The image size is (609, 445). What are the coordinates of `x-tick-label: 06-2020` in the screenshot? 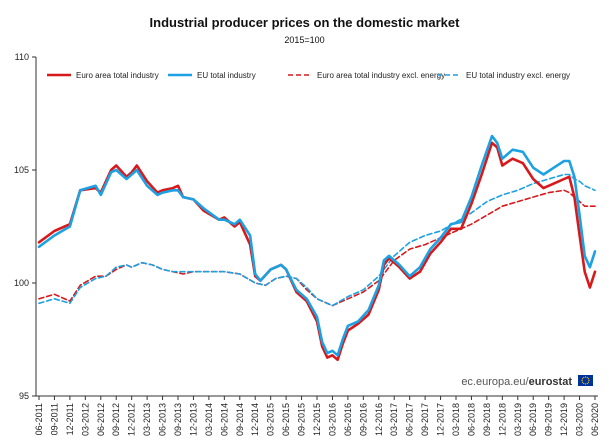 It's located at (595, 419).